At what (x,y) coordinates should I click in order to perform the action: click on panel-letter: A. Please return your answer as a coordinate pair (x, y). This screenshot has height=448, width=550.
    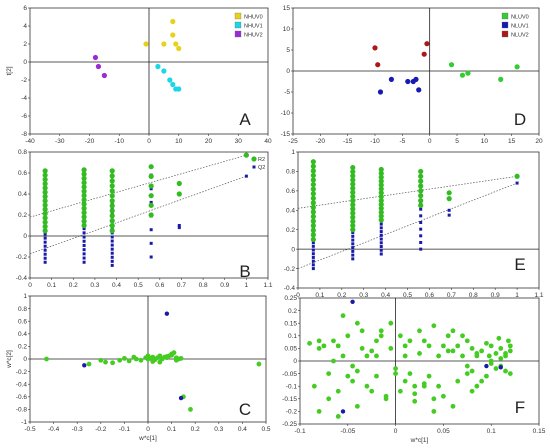
    Looking at the image, I should click on (245, 119).